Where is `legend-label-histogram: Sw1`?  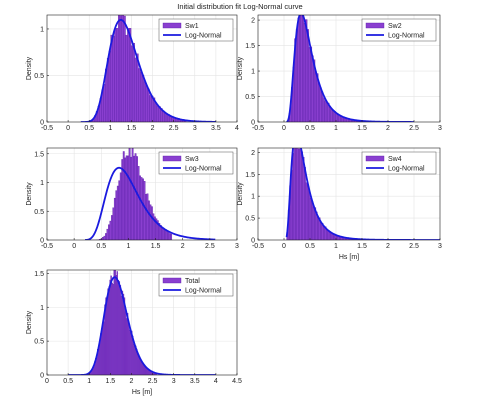 legend-label-histogram: Sw1 is located at coordinates (192, 26).